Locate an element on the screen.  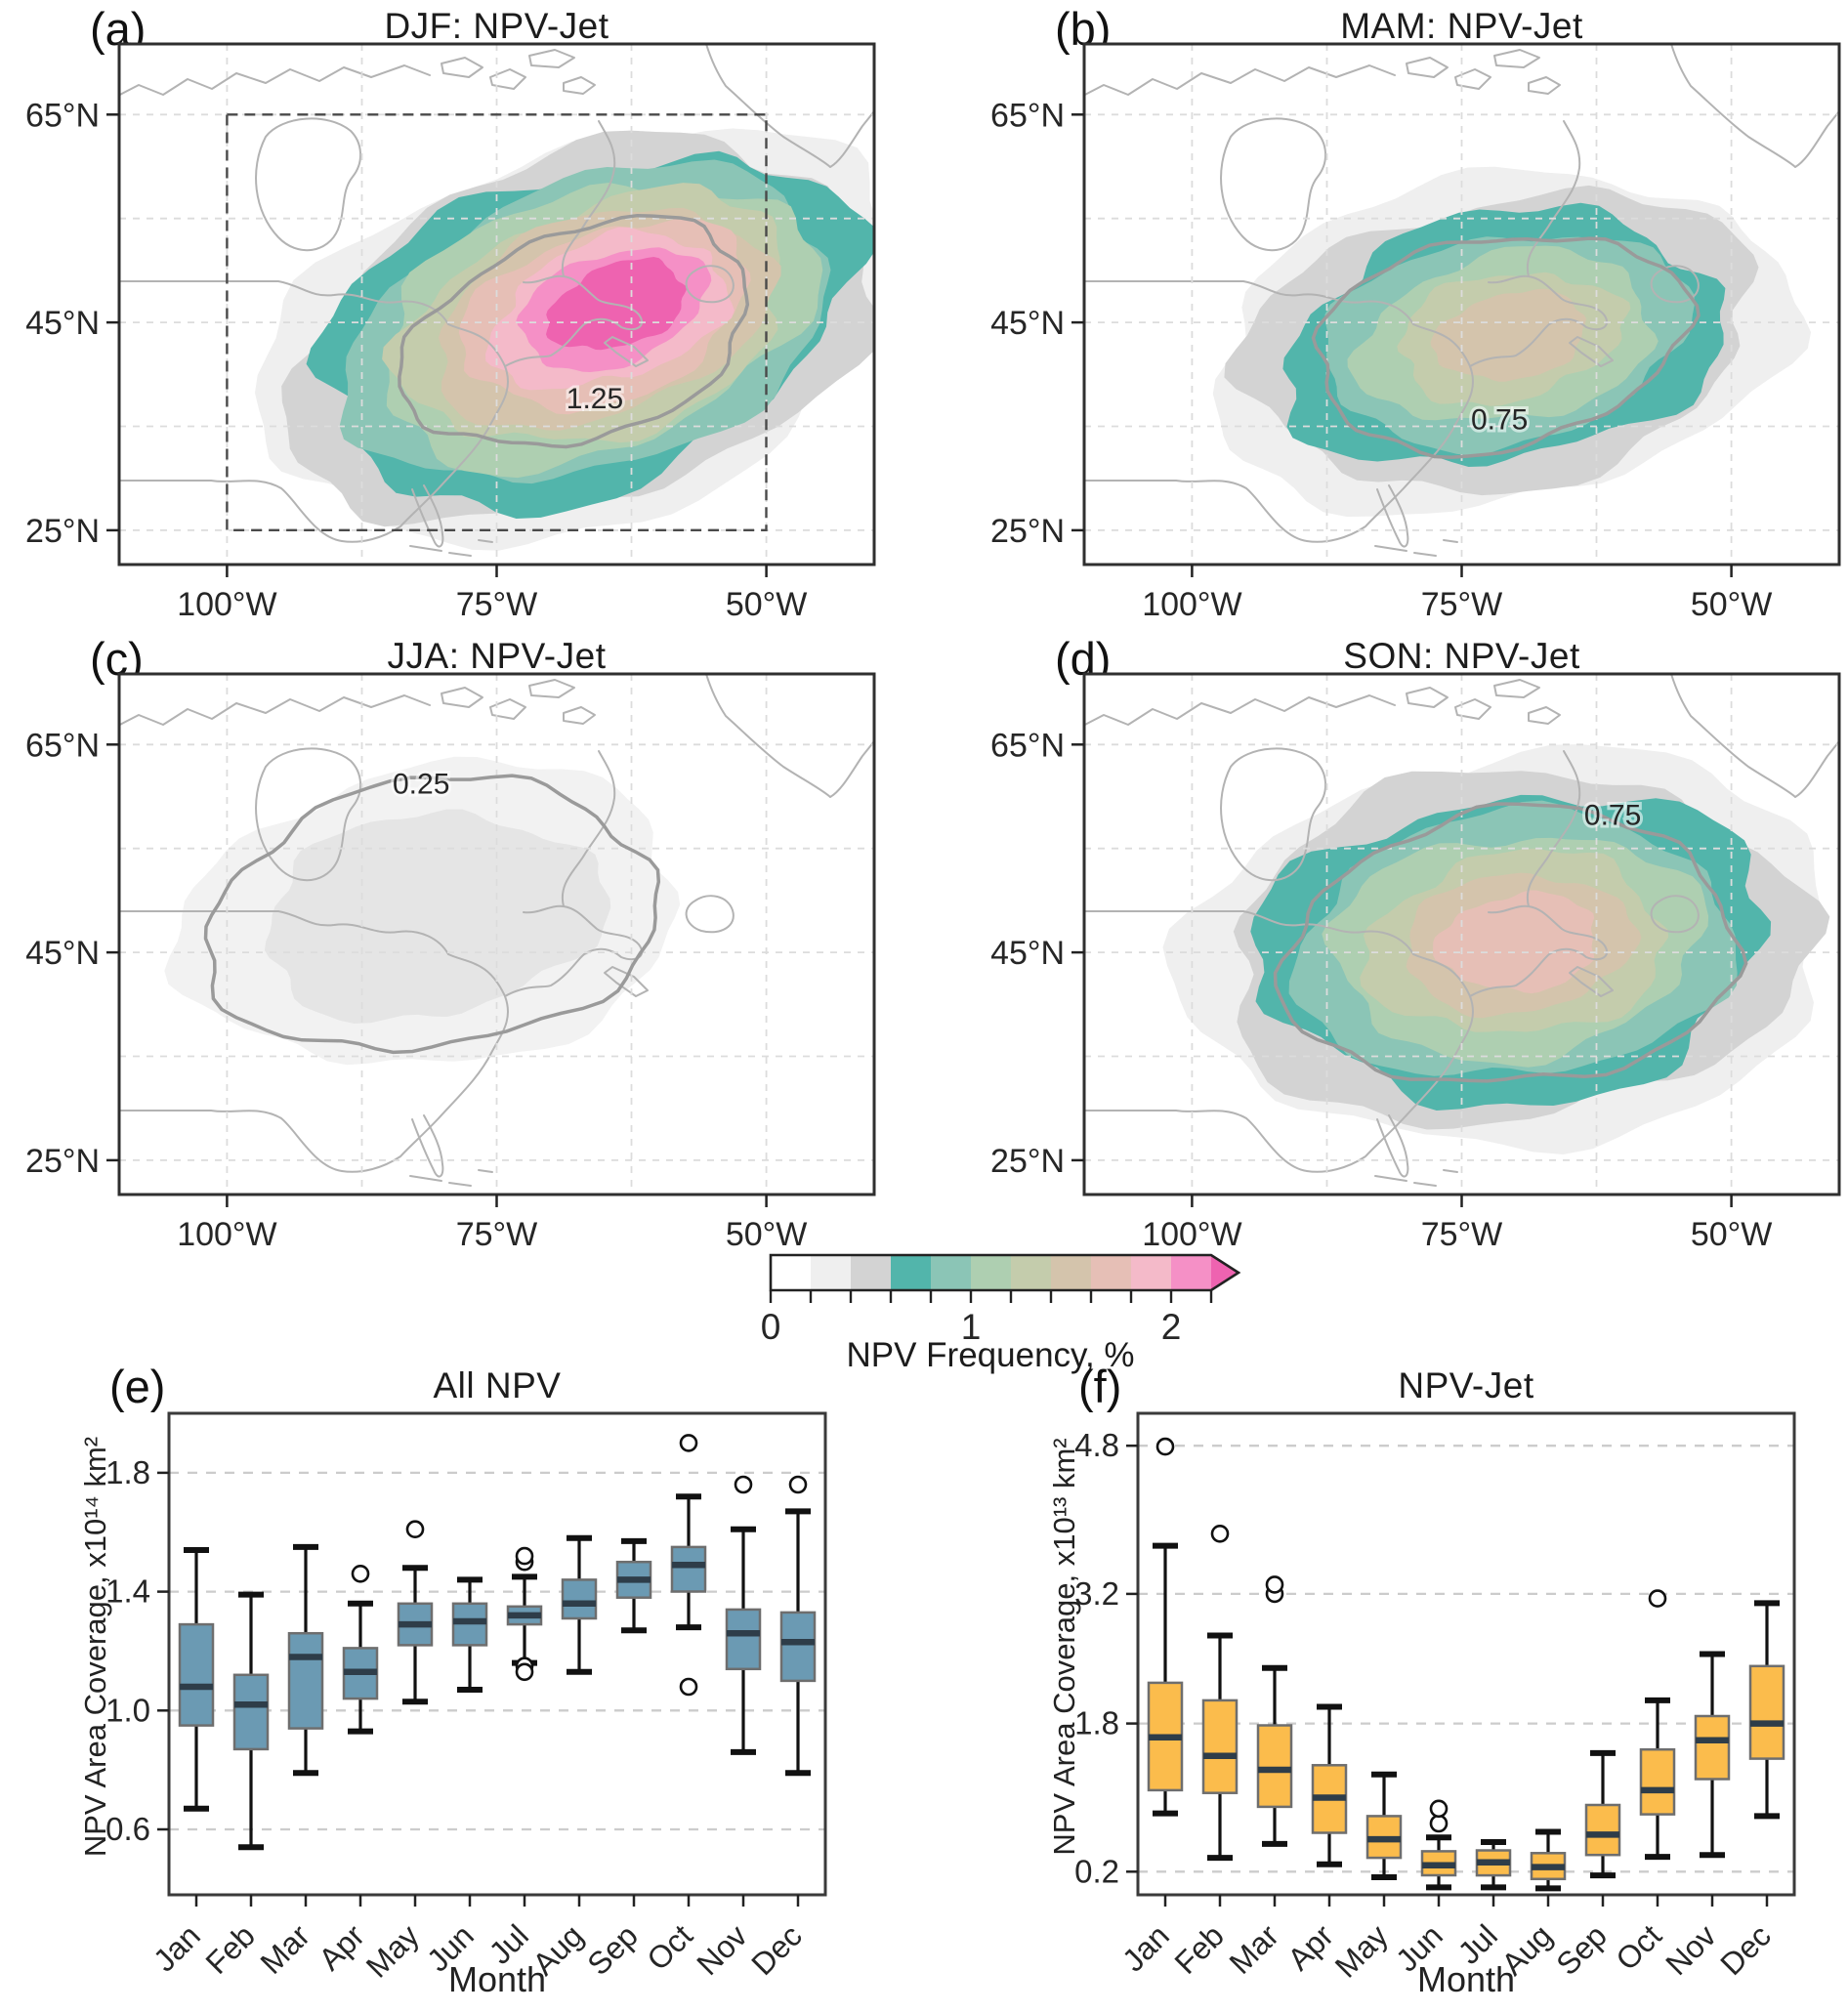
map-svg-c: 0.25 65°N 45°N 25°N 100°W 75°W 50°W is located at coordinates (451, 962).